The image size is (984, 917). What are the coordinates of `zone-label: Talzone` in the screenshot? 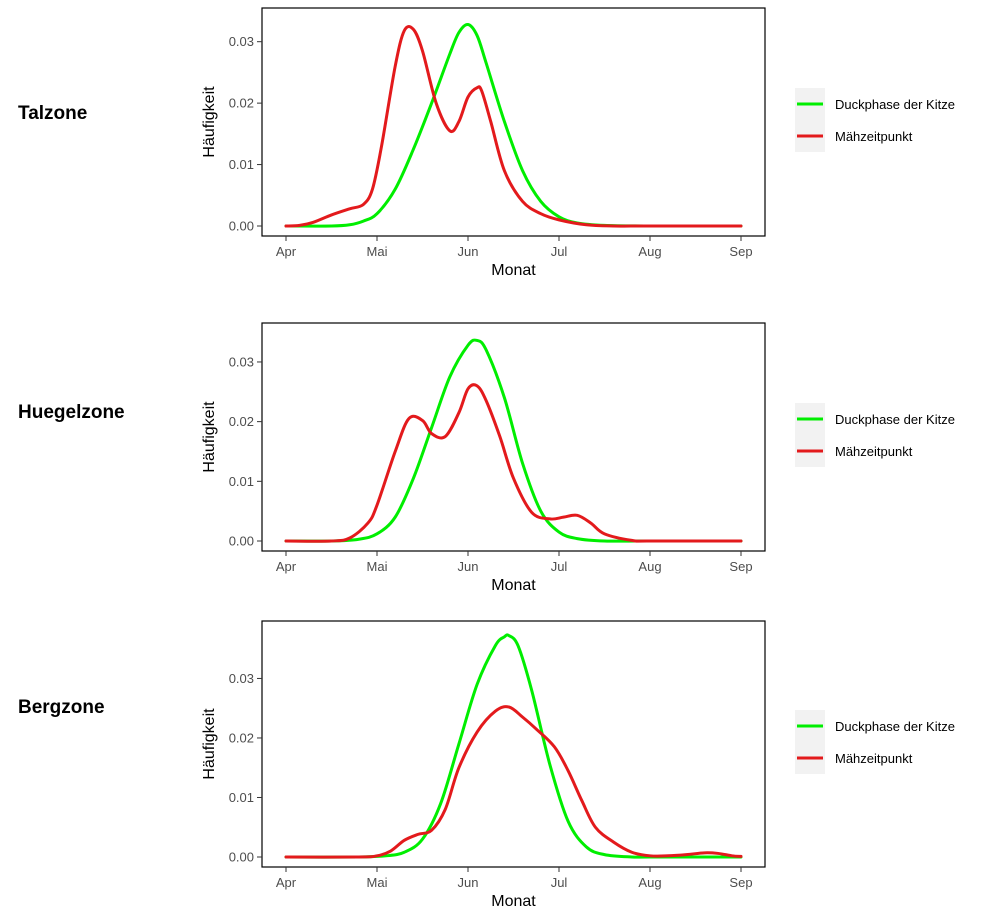 It's located at (53, 113).